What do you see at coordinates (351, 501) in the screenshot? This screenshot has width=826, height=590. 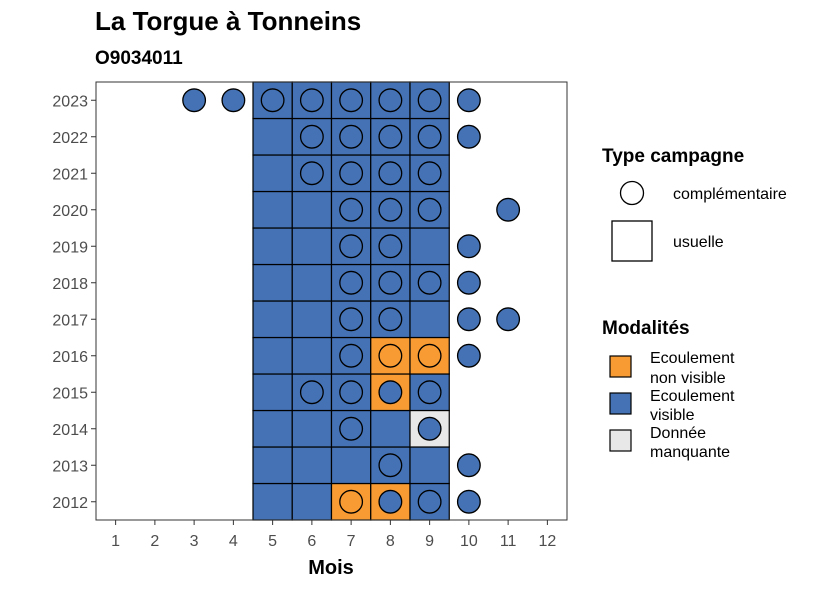 I see `point-2012-7-ecoulement-non-visible` at bounding box center [351, 501].